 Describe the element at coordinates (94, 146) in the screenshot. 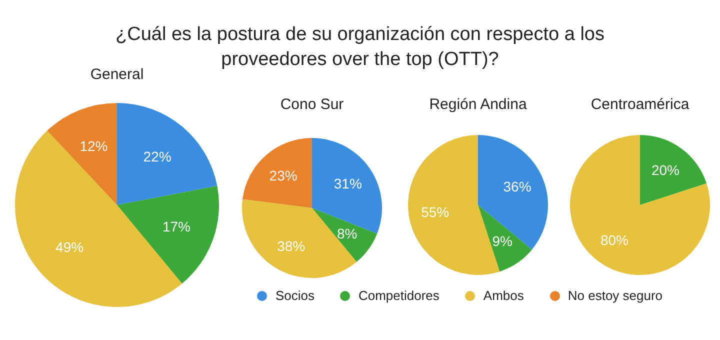

I see `data-label: 12%` at that location.